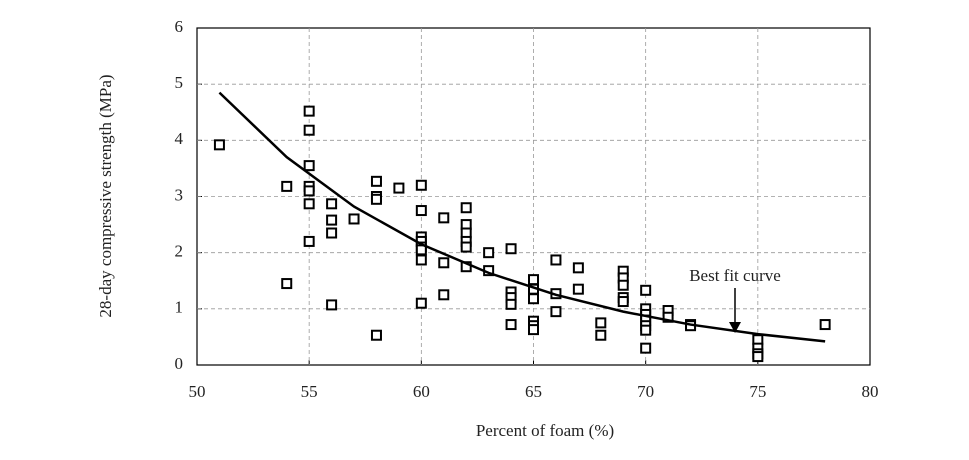  Describe the element at coordinates (179, 82) in the screenshot. I see `y-tick-label: 5` at that location.